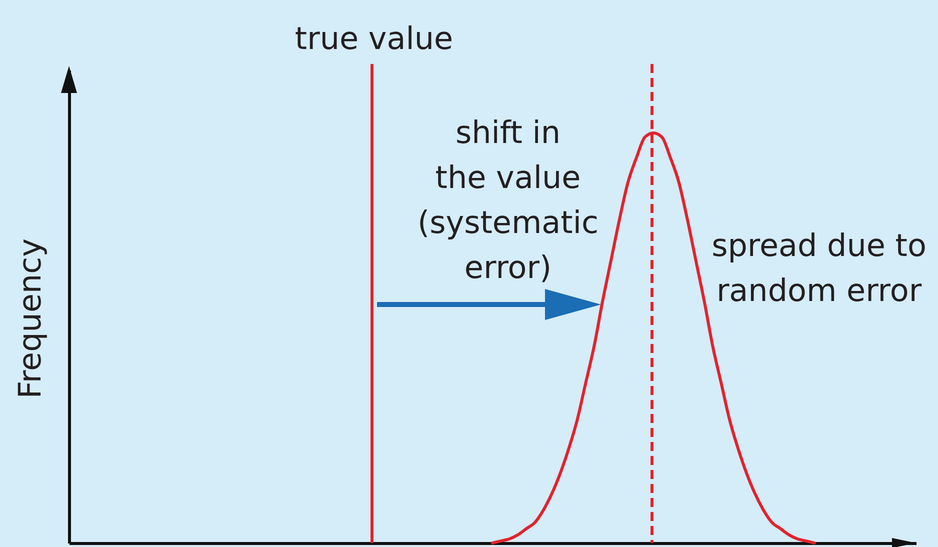 The width and height of the screenshot is (938, 547). What do you see at coordinates (374, 39) in the screenshot?
I see `text: true value` at bounding box center [374, 39].